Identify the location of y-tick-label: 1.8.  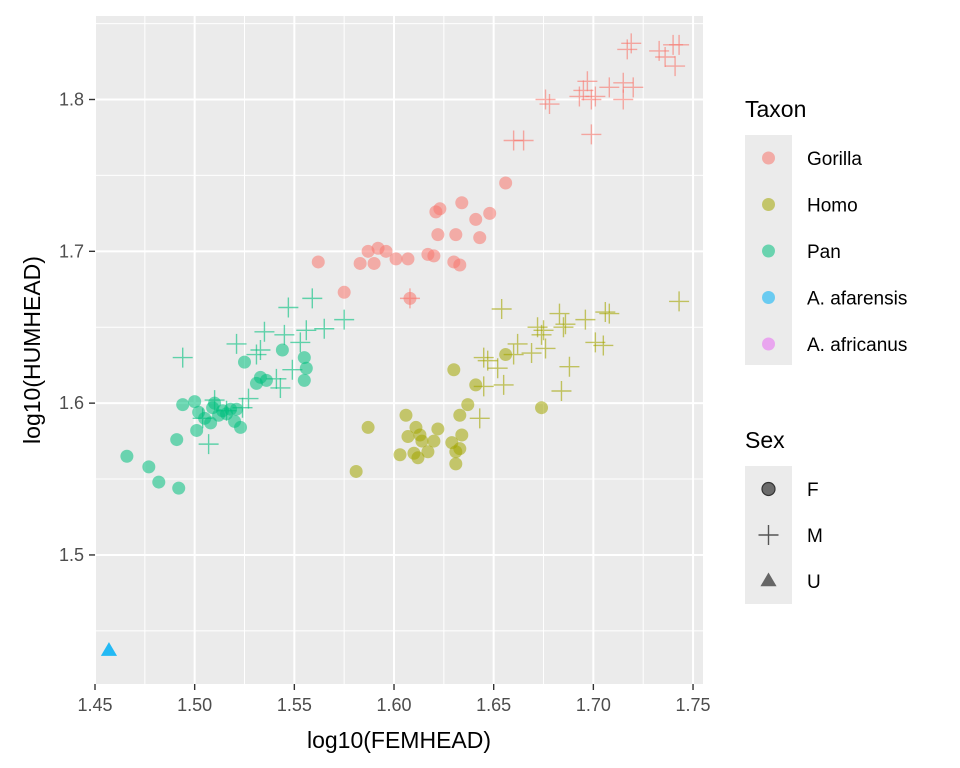
(71, 100).